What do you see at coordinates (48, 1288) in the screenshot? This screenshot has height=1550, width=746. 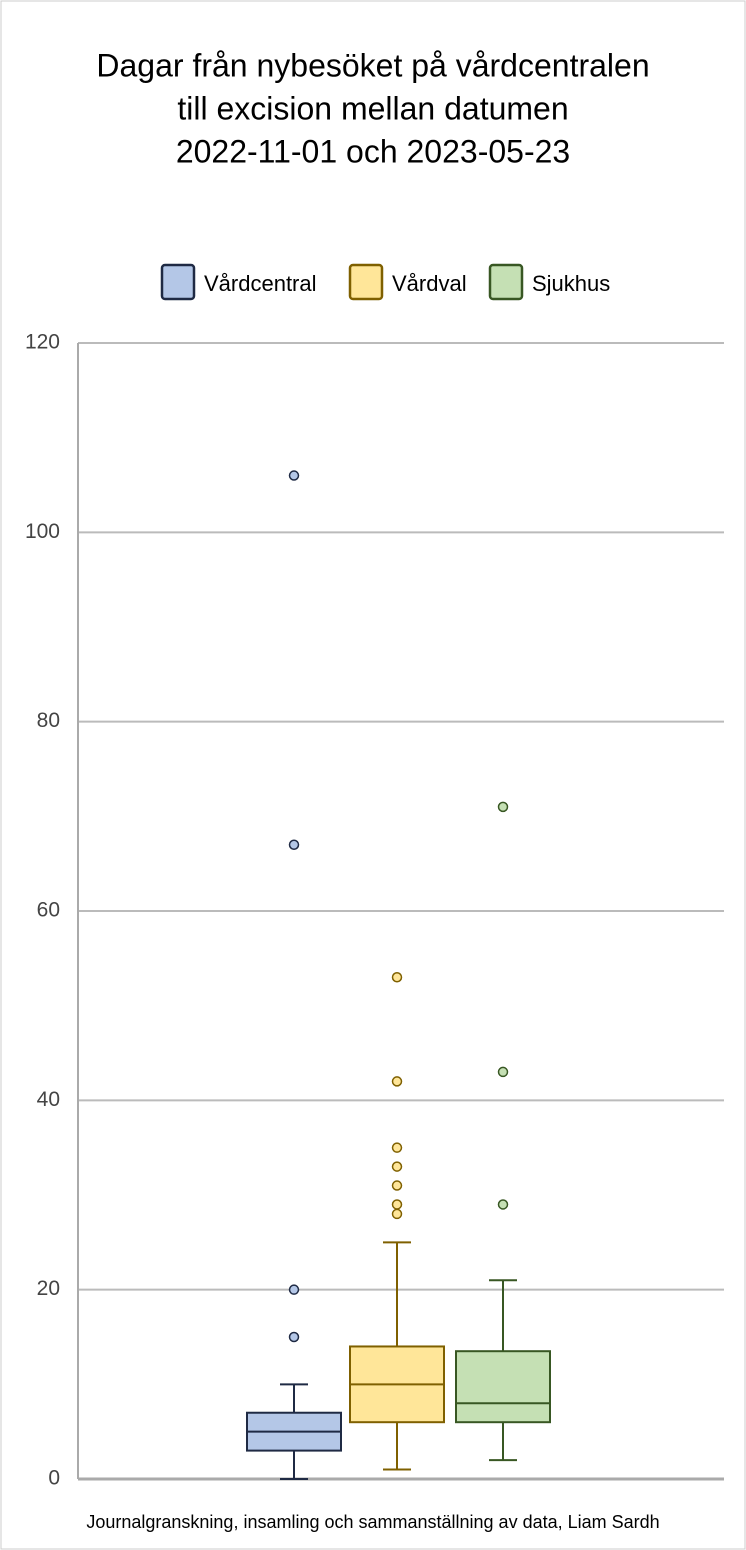 I see `y-tick-label: 20` at bounding box center [48, 1288].